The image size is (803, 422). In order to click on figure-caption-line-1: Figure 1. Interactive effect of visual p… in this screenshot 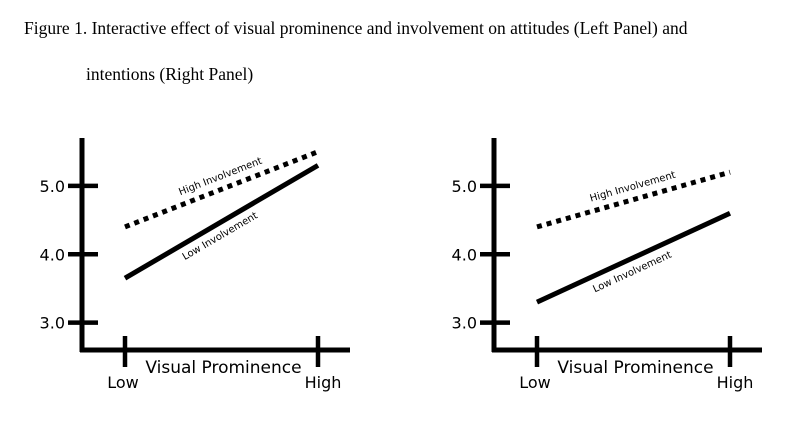, I will do `click(356, 28)`.